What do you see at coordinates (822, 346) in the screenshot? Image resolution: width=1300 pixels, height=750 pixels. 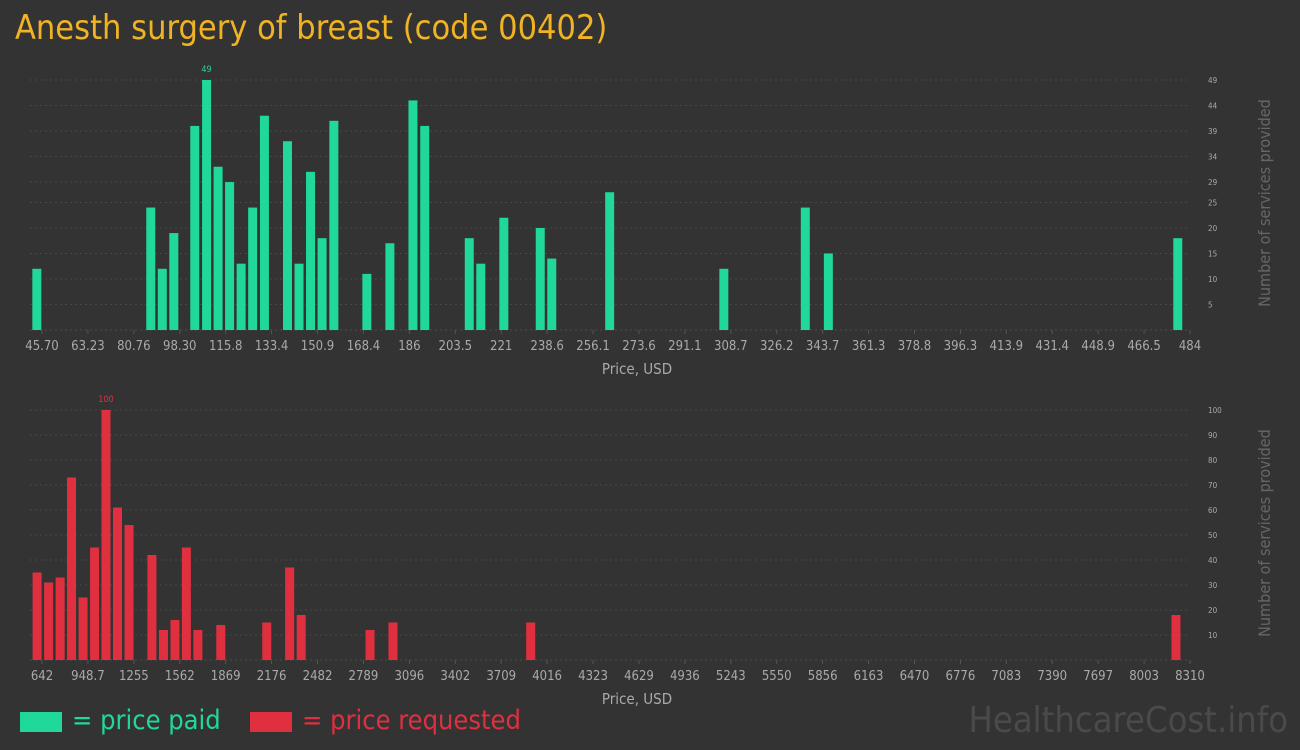 I see `x-tick-label: 343.7` at bounding box center [822, 346].